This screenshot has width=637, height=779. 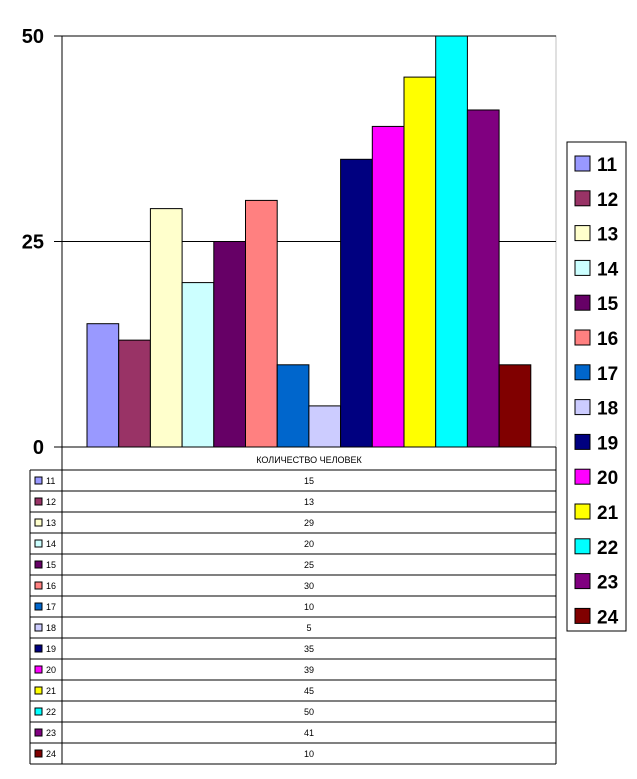 I want to click on y-tick-label-25: 25, so click(x=33, y=243).